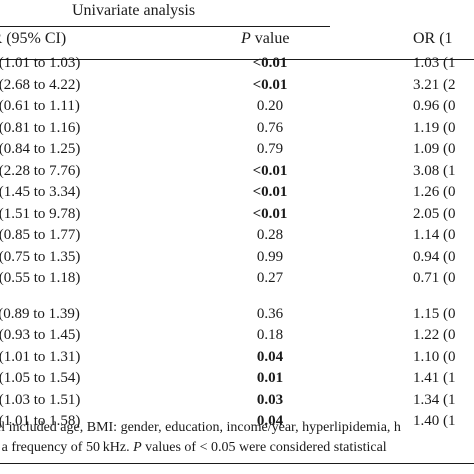 The height and width of the screenshot is (474, 474). I want to click on column-header-or-univariate: OR (95% CI), so click(33, 38).